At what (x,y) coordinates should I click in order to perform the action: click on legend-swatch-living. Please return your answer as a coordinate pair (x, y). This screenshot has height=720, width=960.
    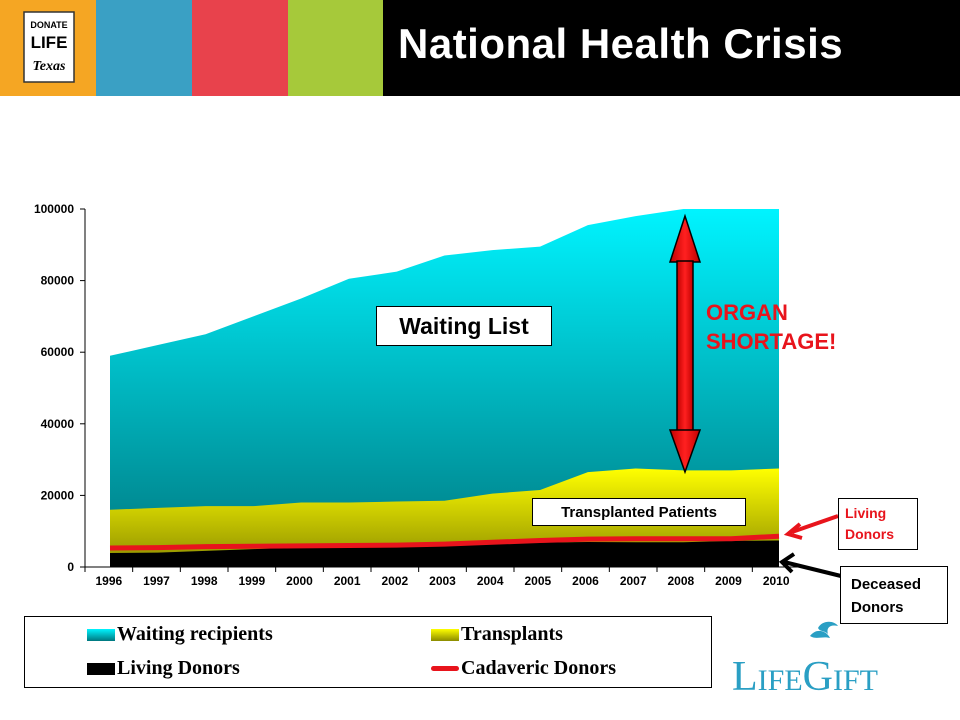
    Looking at the image, I should click on (101, 668).